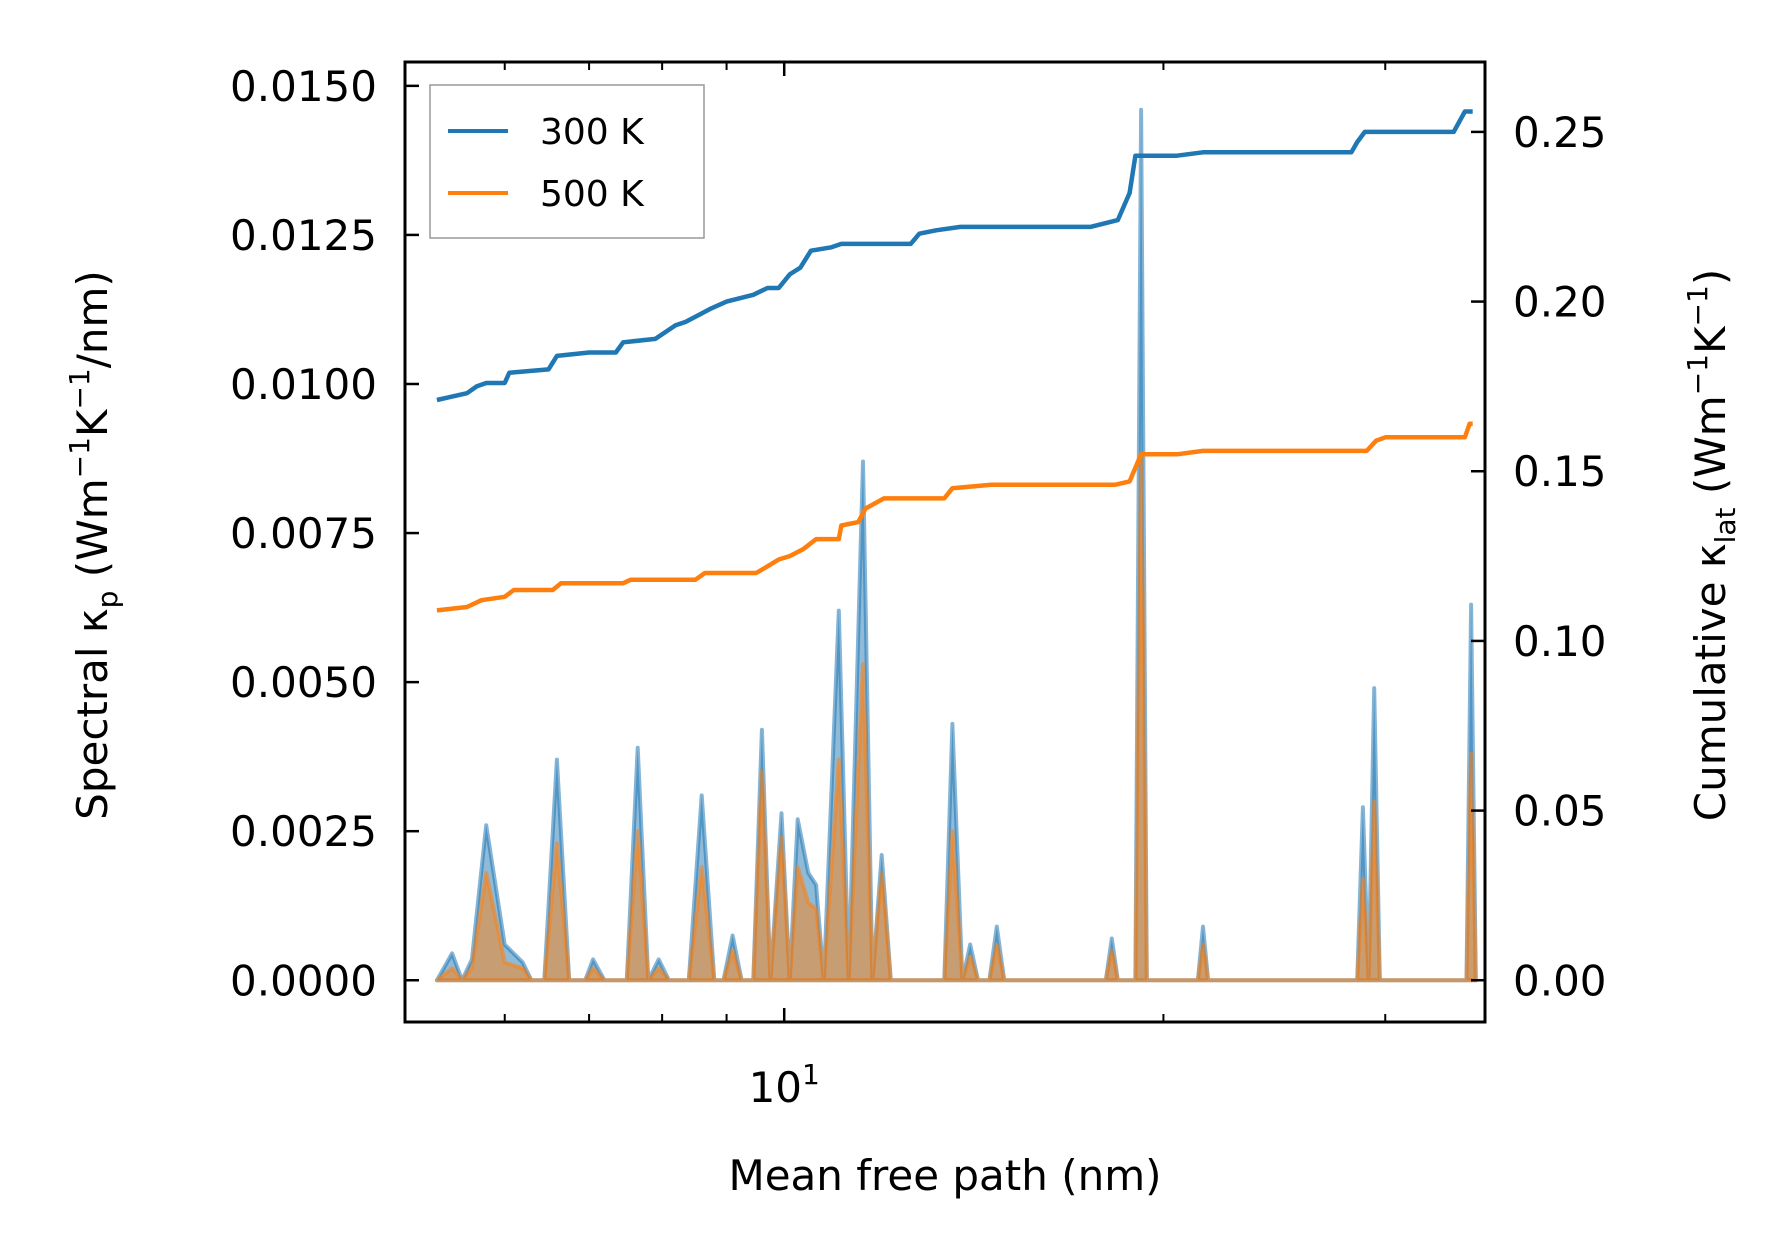  Describe the element at coordinates (1560, 132) in the screenshot. I see `y-right-tick-label: 0.25` at that location.